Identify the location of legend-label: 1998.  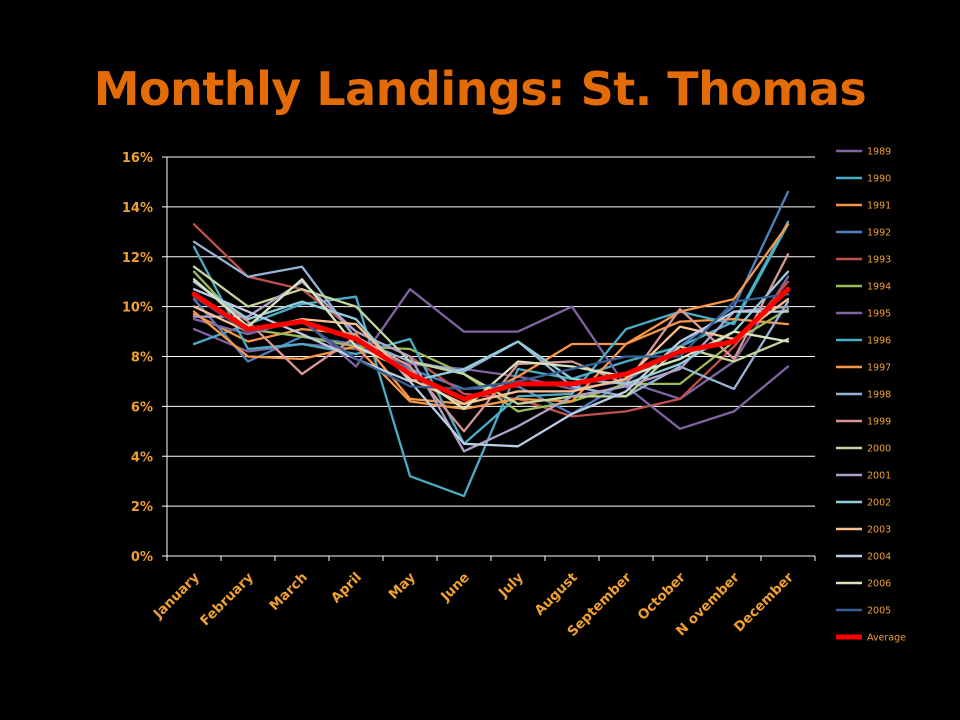
(879, 395).